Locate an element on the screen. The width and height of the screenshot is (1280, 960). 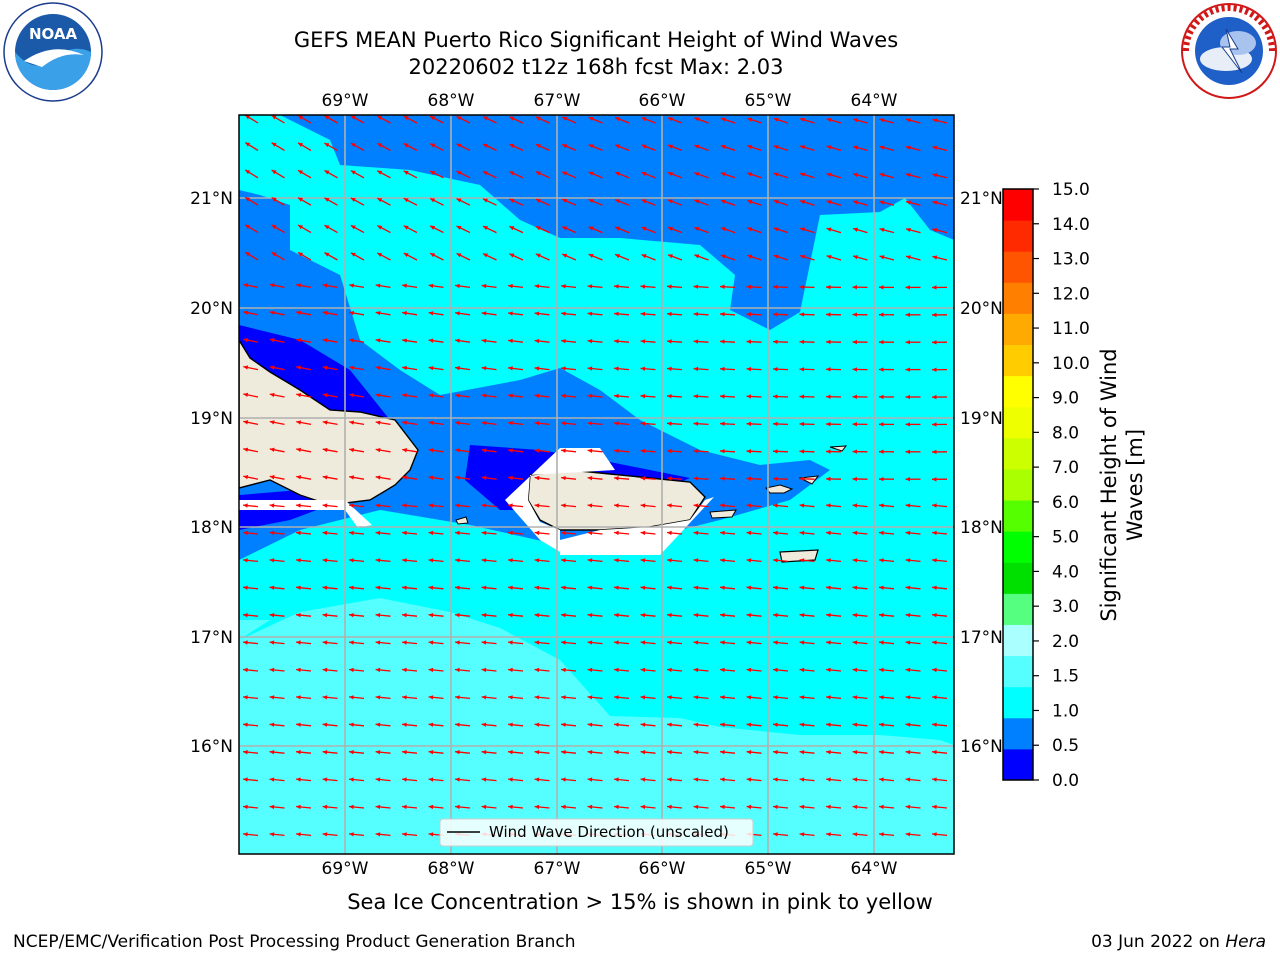
lon-label: 69°W is located at coordinates (345, 869).